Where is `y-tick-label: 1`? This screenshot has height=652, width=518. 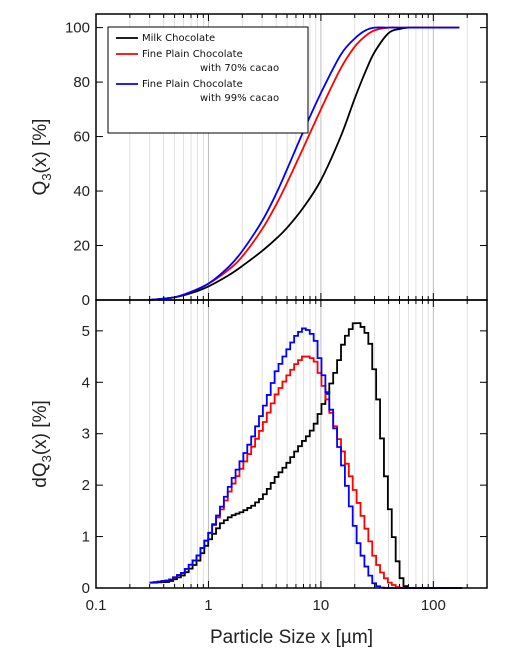 y-tick-label: 1 is located at coordinates (86, 537).